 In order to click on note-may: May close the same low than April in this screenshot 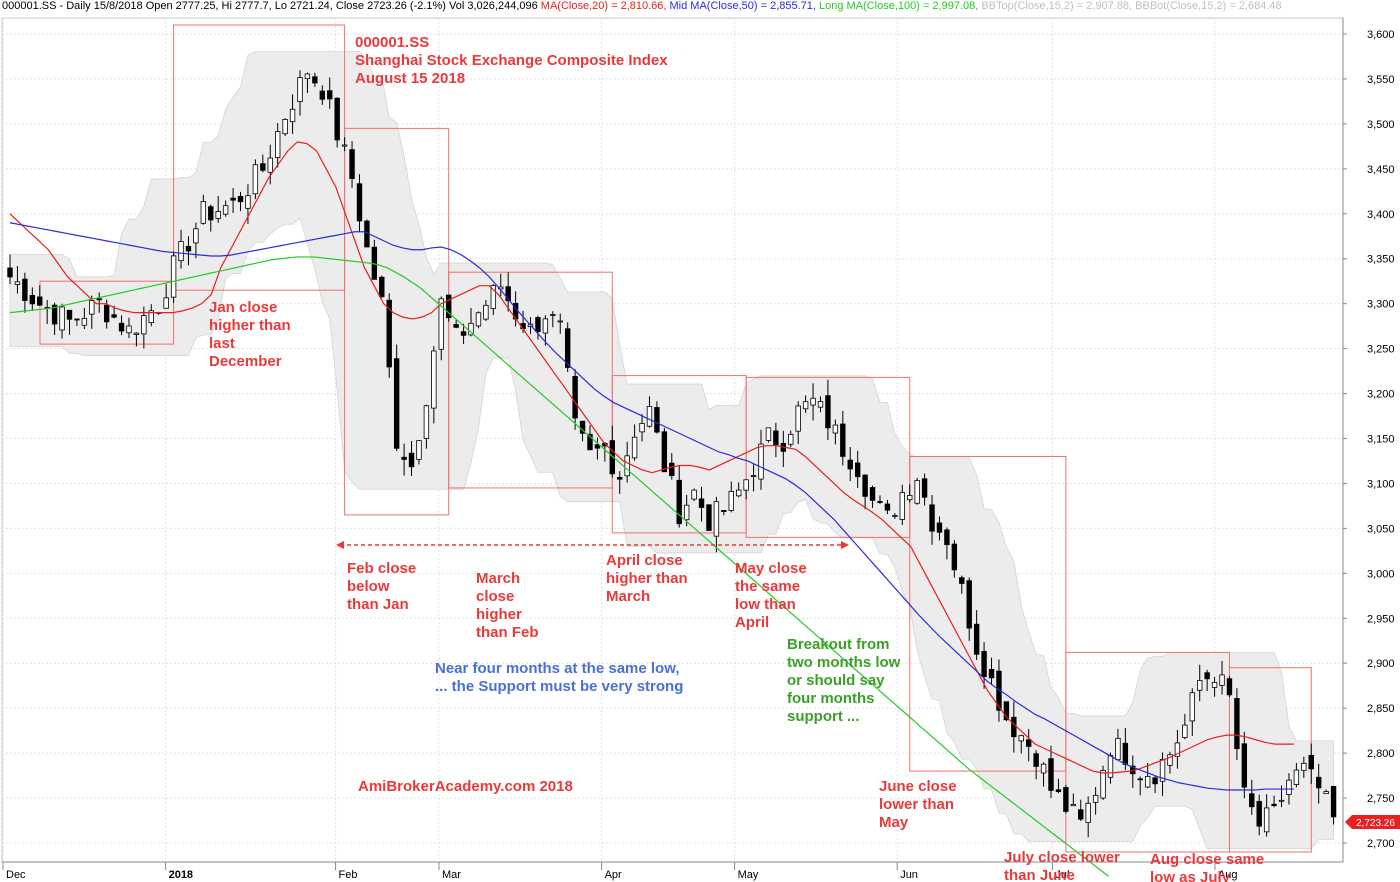, I will do `click(771, 595)`.